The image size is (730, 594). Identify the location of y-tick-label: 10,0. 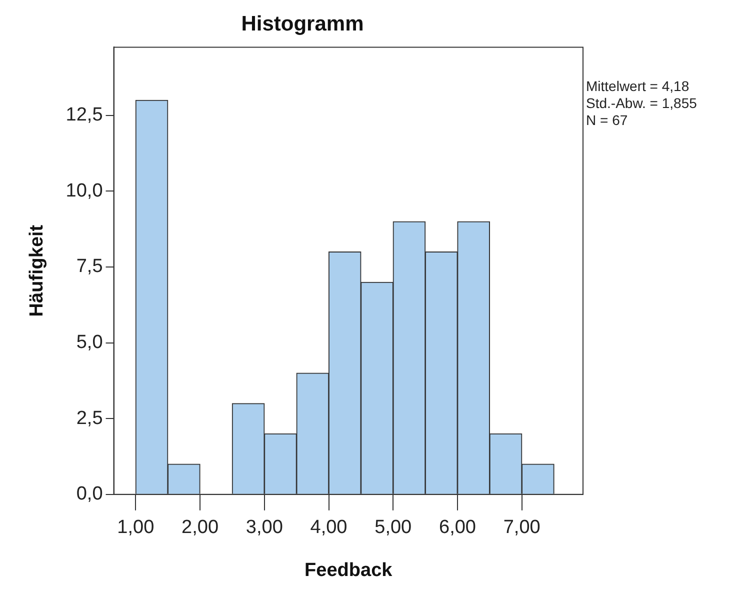
(84, 191).